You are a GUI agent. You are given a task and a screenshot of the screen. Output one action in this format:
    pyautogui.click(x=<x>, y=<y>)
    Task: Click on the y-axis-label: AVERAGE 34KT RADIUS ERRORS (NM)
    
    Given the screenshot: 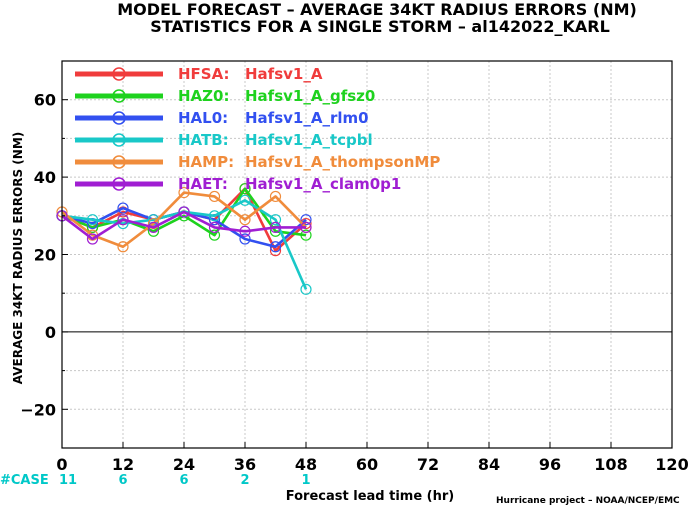 What is the action you would take?
    pyautogui.click(x=18, y=258)
    